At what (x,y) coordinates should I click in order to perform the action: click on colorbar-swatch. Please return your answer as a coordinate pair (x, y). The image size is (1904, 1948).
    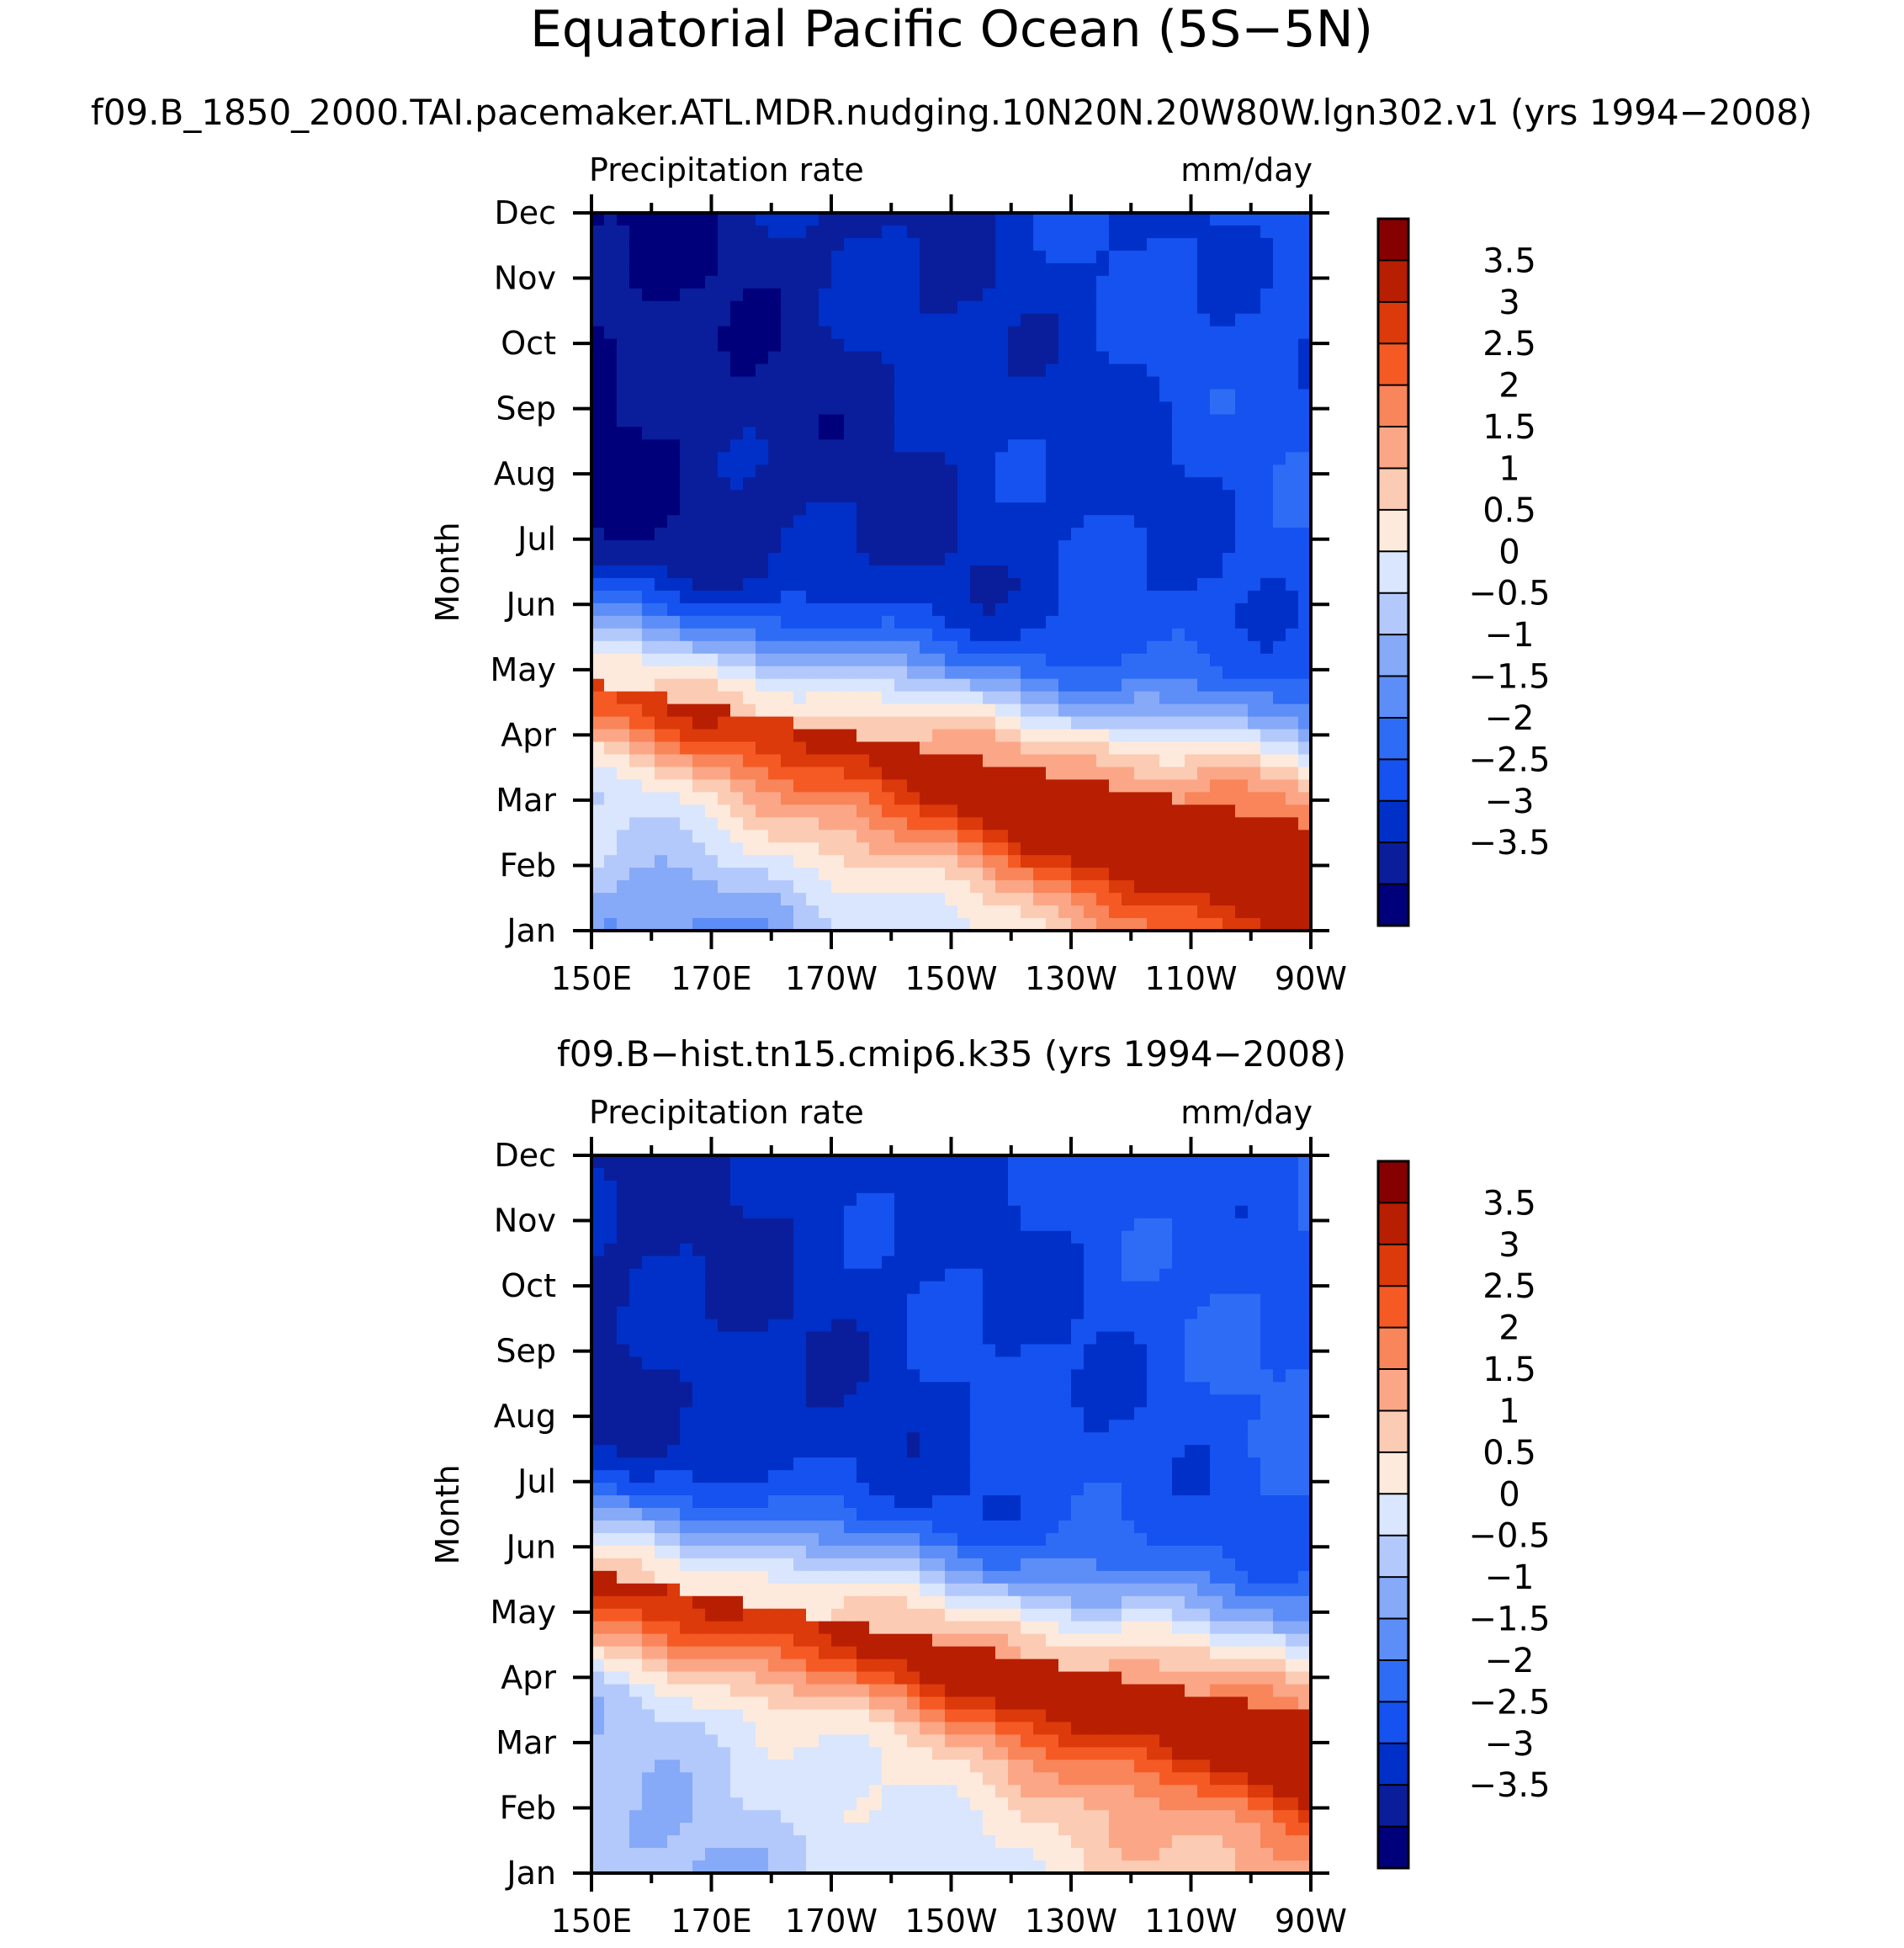
    Looking at the image, I should click on (1393, 863).